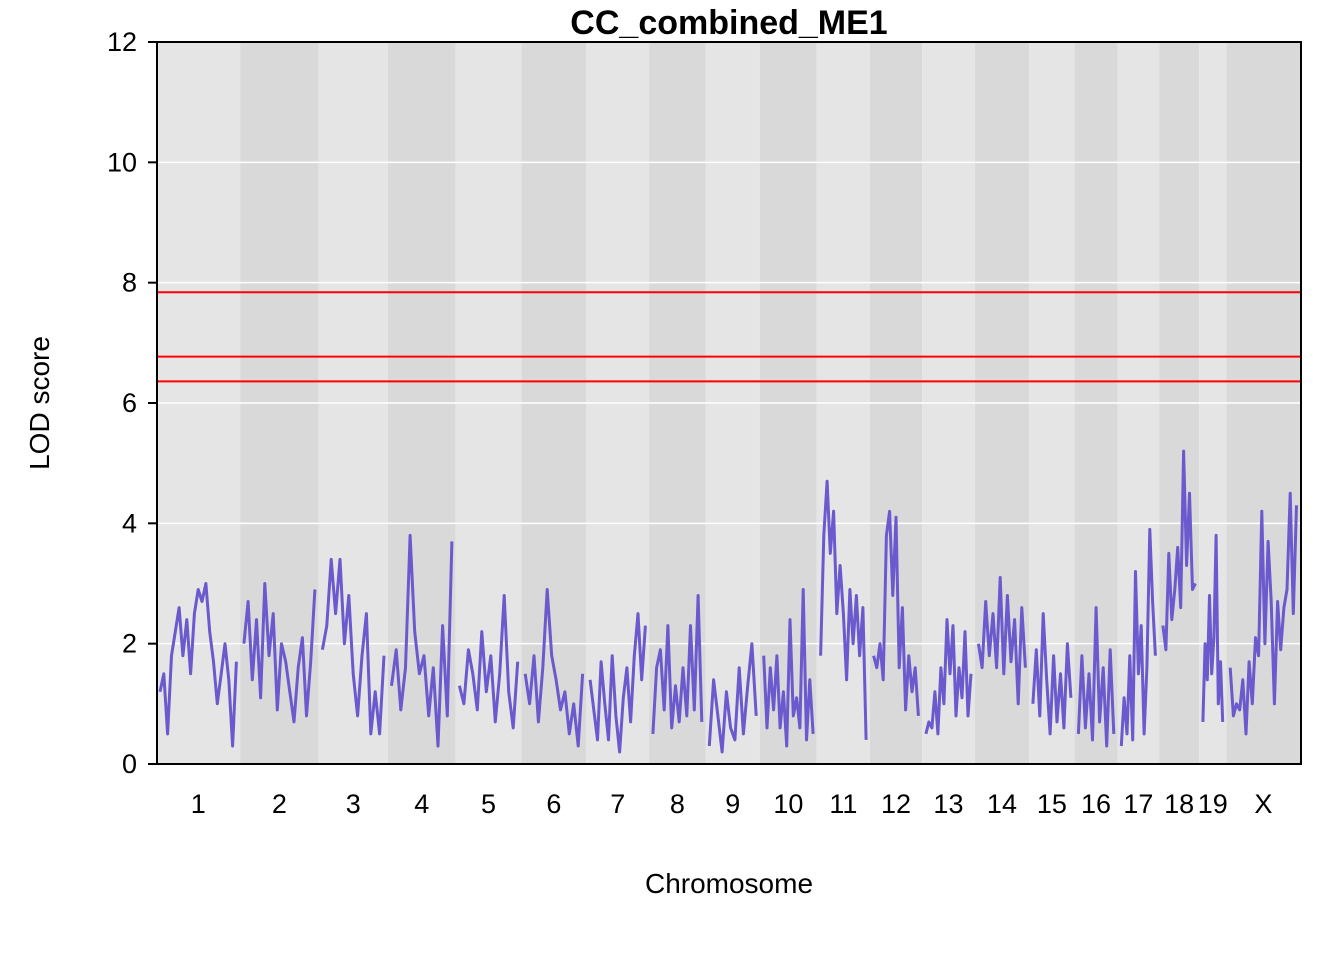 This screenshot has height=960, width=1344. I want to click on x-tick-label-chr-9: 9, so click(732, 804).